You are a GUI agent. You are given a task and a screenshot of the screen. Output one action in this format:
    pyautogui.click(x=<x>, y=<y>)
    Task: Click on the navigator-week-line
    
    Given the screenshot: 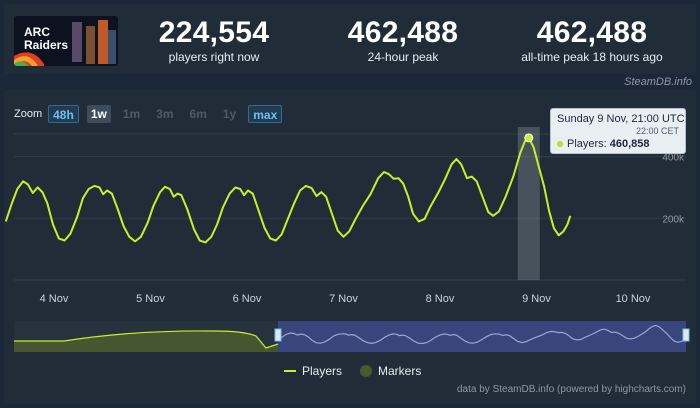 What is the action you would take?
    pyautogui.click(x=482, y=334)
    